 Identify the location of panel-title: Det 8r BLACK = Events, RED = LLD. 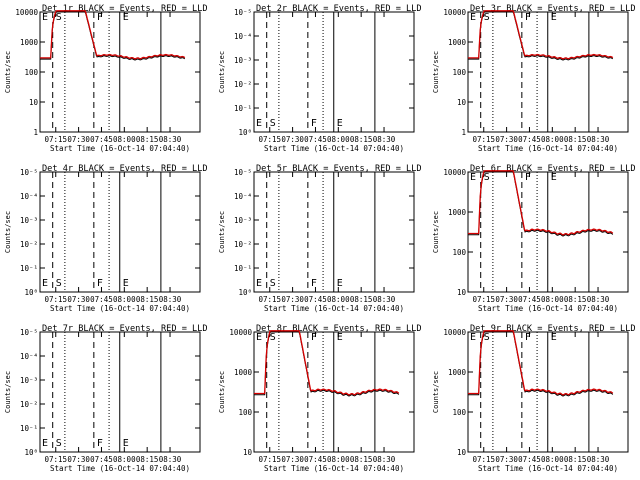
(339, 329).